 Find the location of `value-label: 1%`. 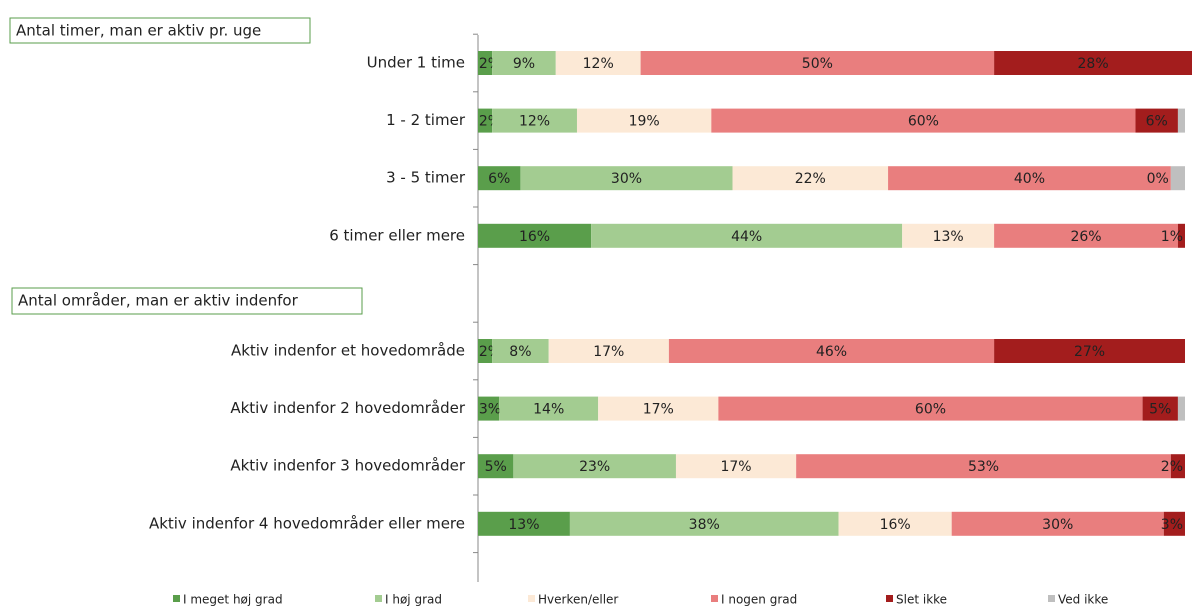

value-label: 1% is located at coordinates (1172, 237).